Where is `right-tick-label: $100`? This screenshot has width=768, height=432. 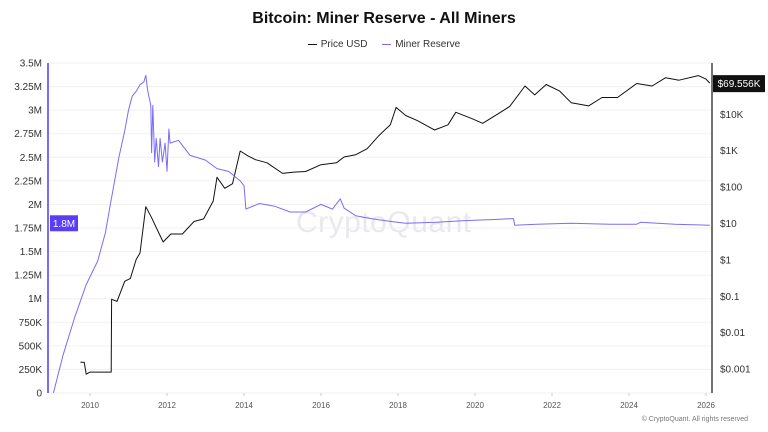
right-tick-label: $100 is located at coordinates (731, 188).